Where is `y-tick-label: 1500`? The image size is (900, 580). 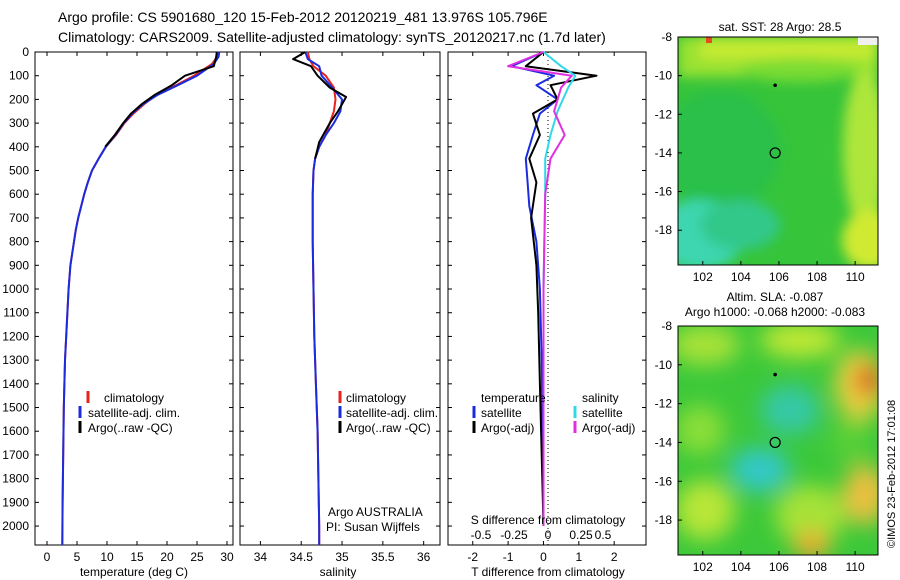
y-tick-label: 1500 is located at coordinates (15, 408).